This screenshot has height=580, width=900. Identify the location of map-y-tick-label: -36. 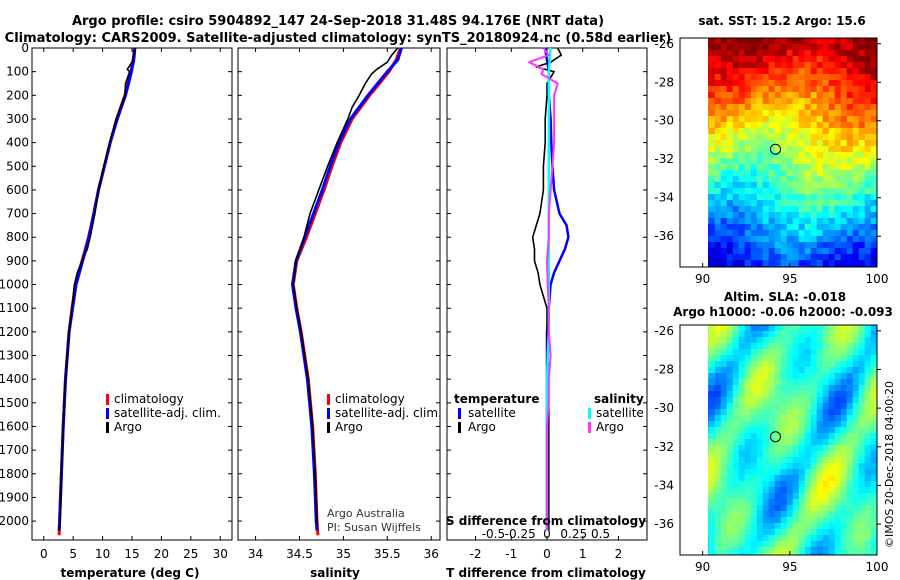
(664, 524).